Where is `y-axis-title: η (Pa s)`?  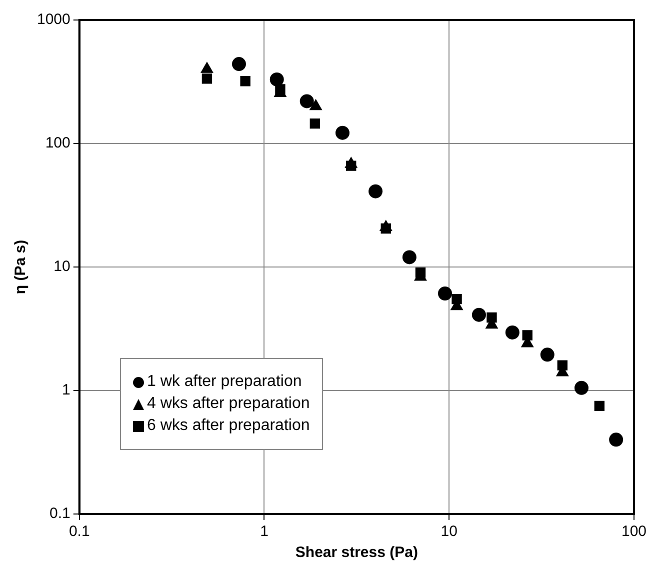
y-axis-title: η (Pa s) is located at coordinates (21, 267).